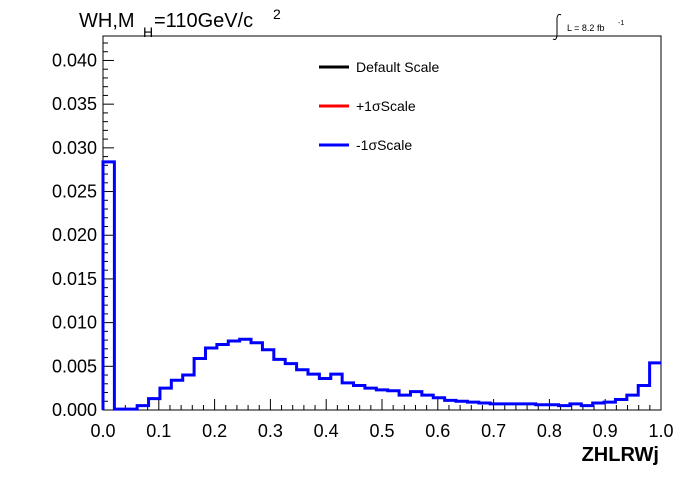 This screenshot has height=477, width=696. Describe the element at coordinates (214, 431) in the screenshot. I see `x-tick-label: 0.2` at that location.